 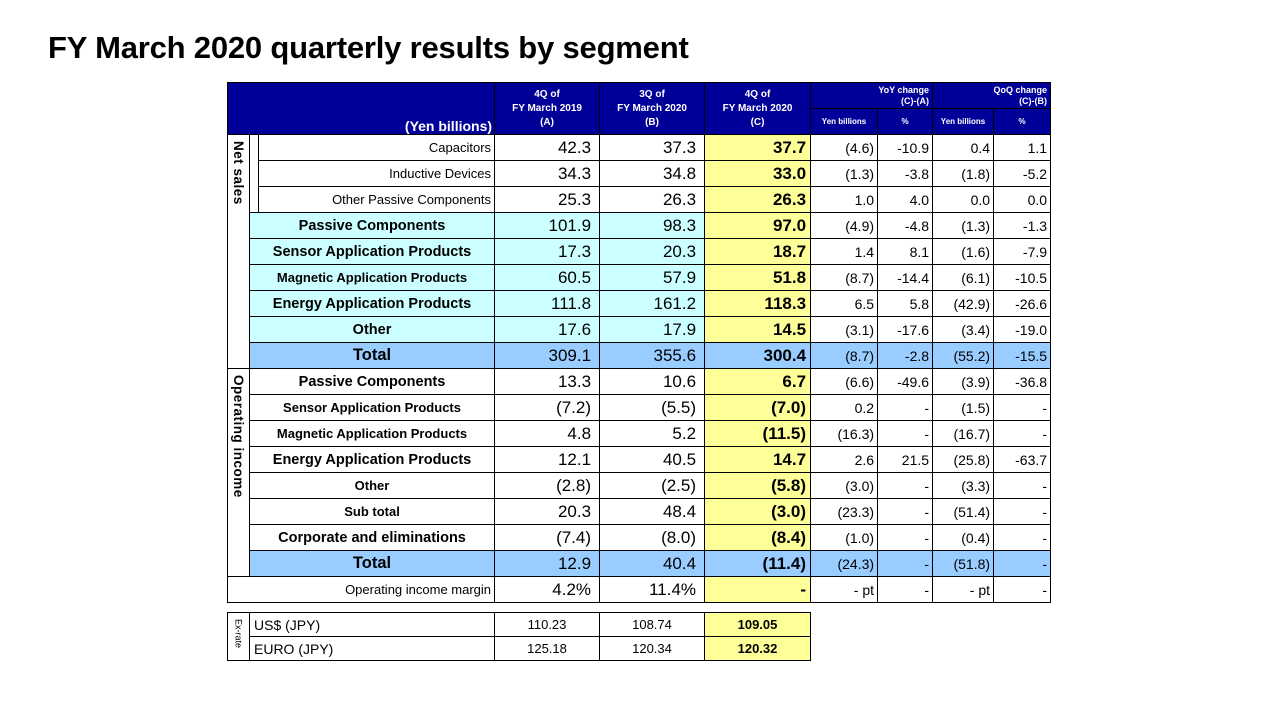 I want to click on value-b: (2.5), so click(x=652, y=485).